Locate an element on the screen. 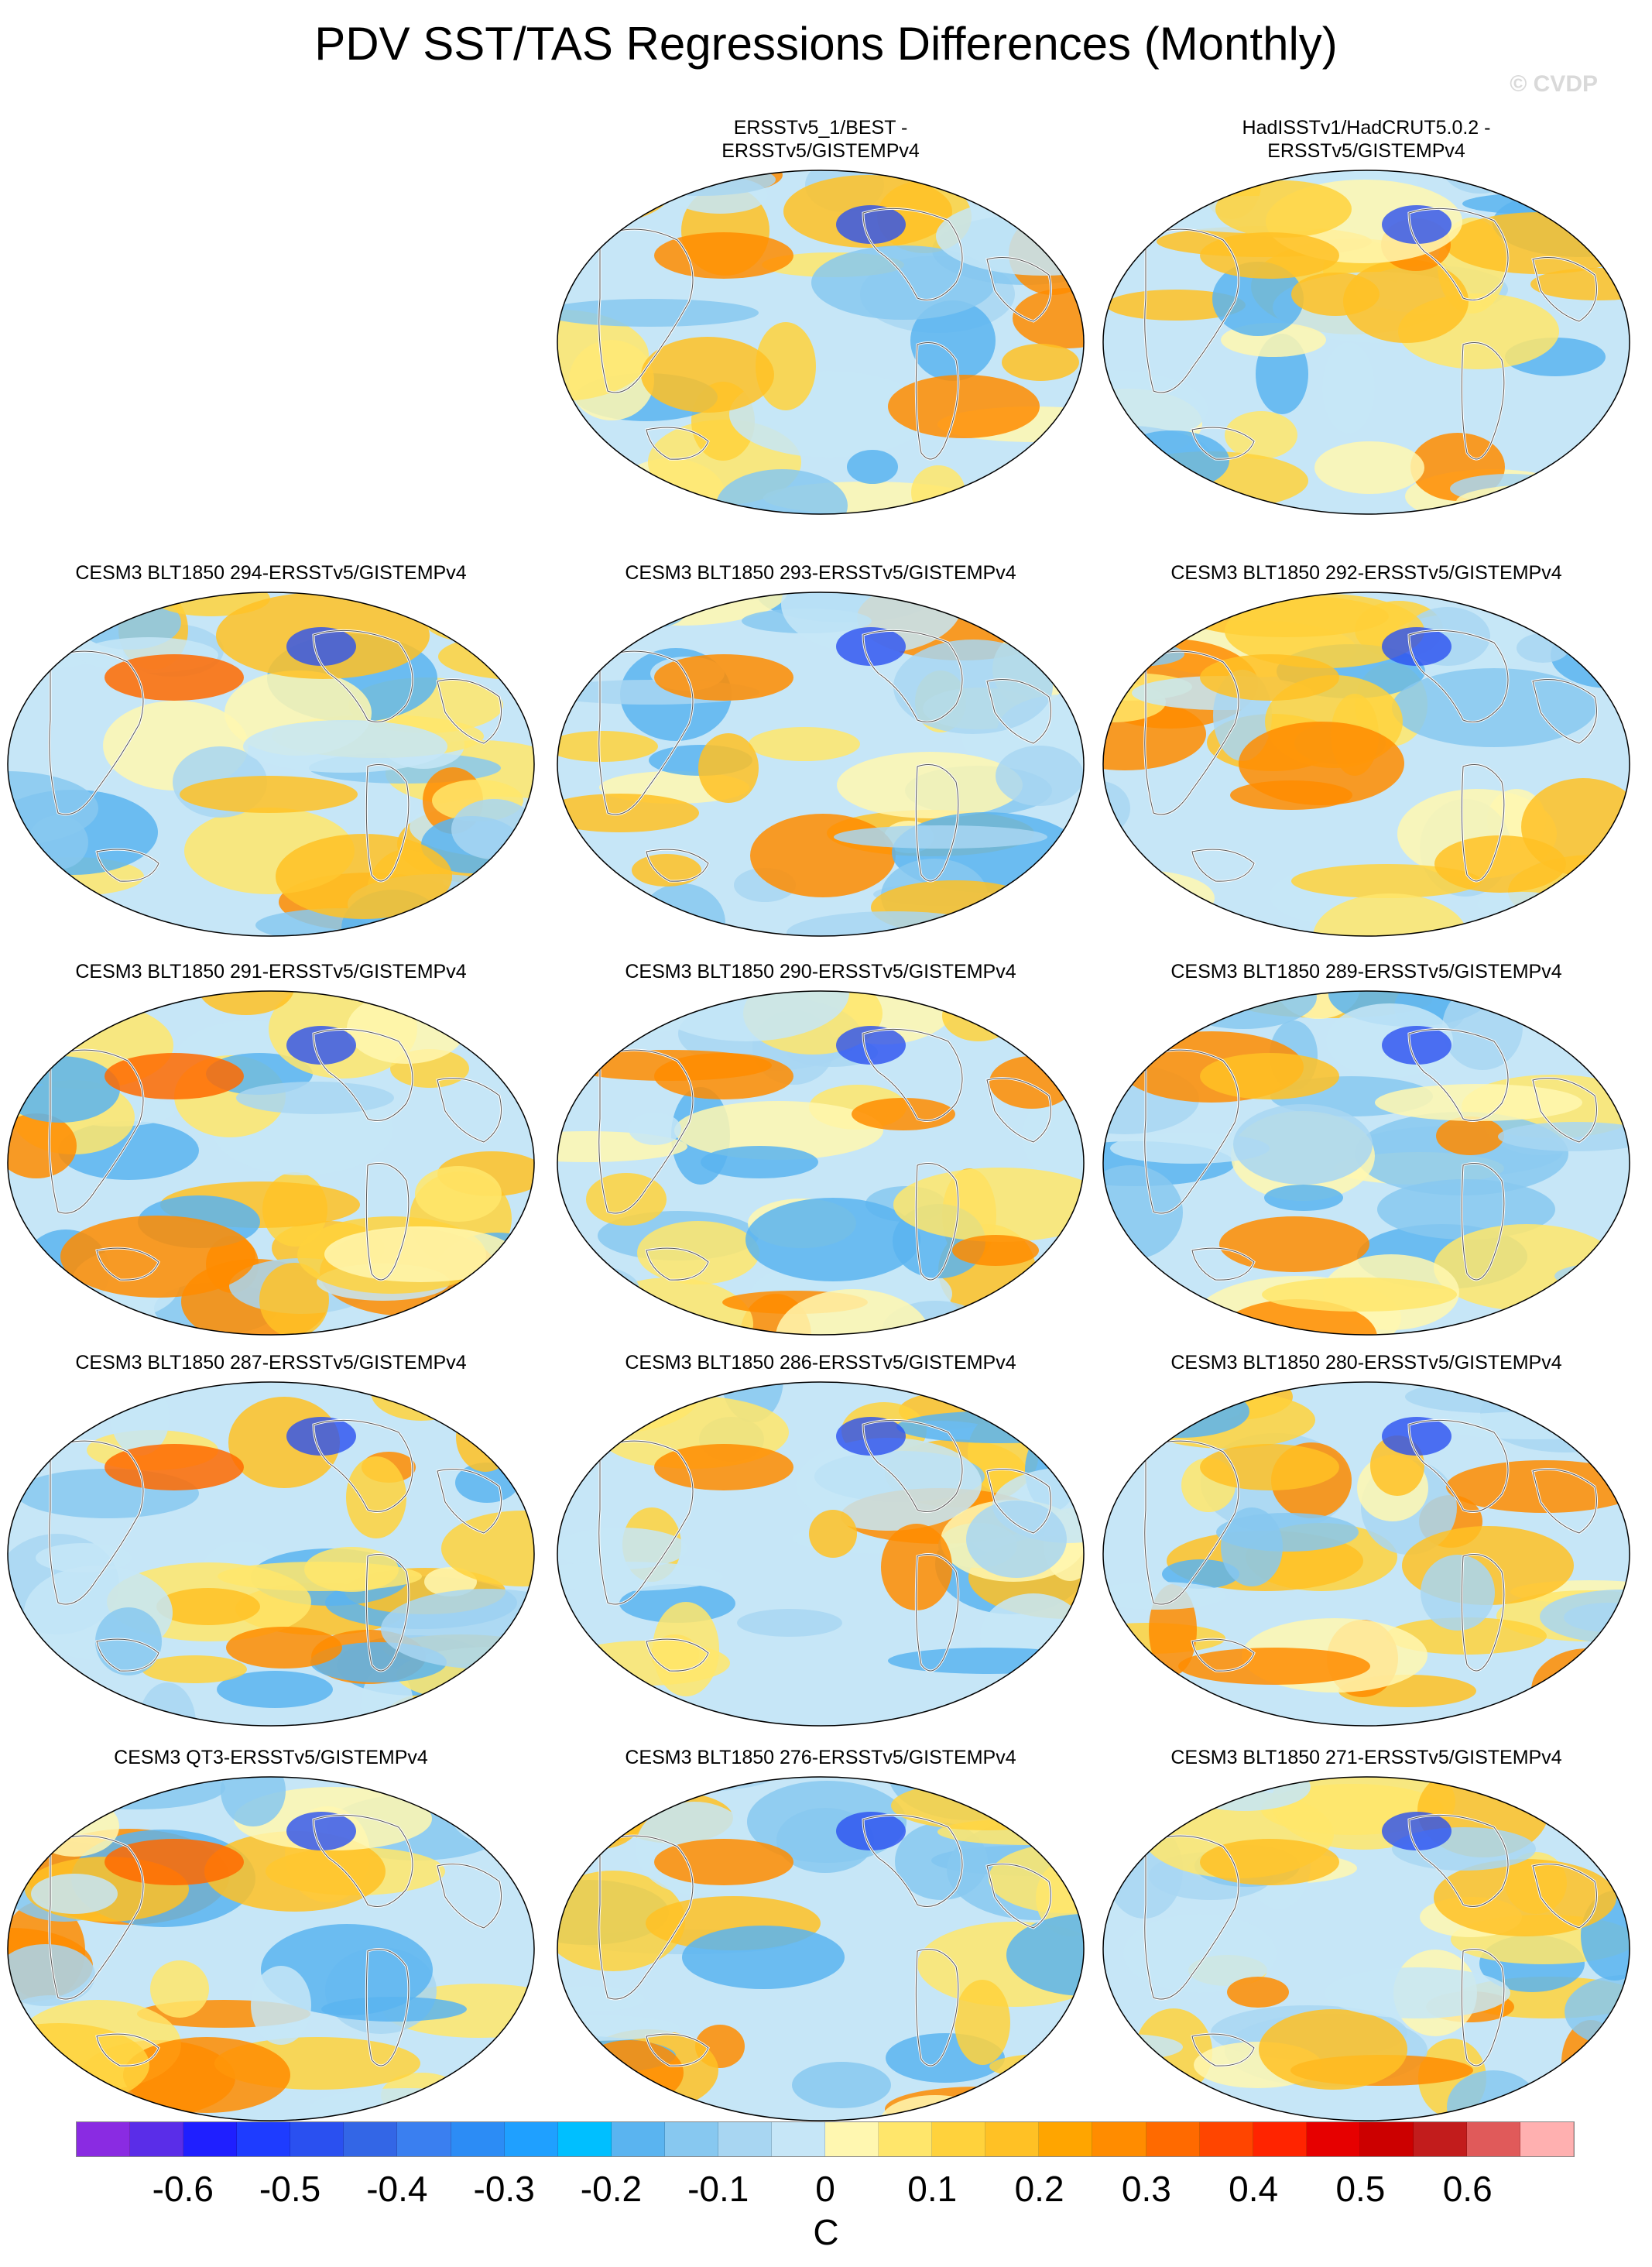 Image resolution: width=1652 pixels, height=2267 pixels. colorbar-tick-label: -0.2 is located at coordinates (611, 2189).